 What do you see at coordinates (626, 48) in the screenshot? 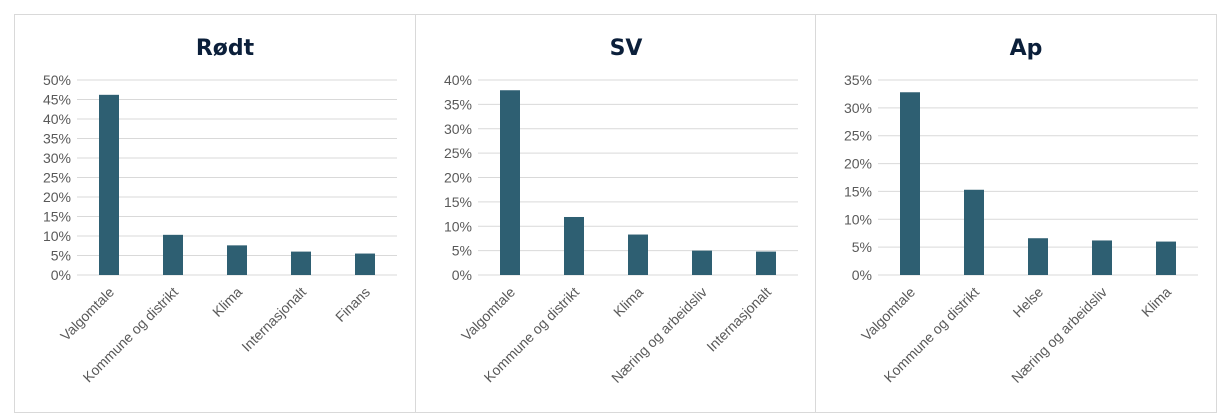
I see `chart-title: SV` at bounding box center [626, 48].